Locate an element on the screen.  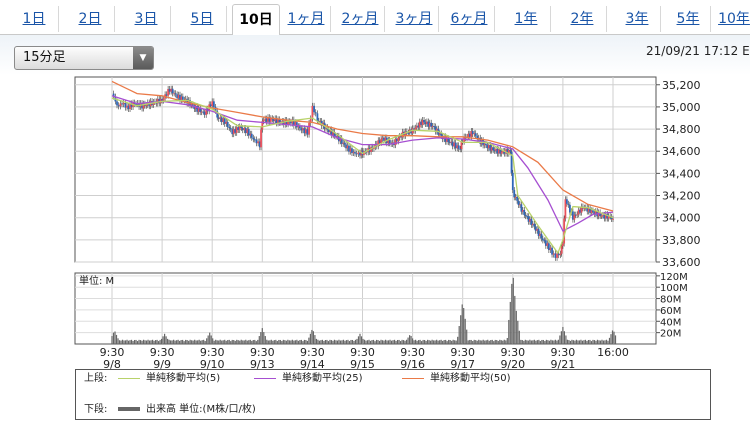
tab-period: 3ヶ月 is located at coordinates (414, 19).